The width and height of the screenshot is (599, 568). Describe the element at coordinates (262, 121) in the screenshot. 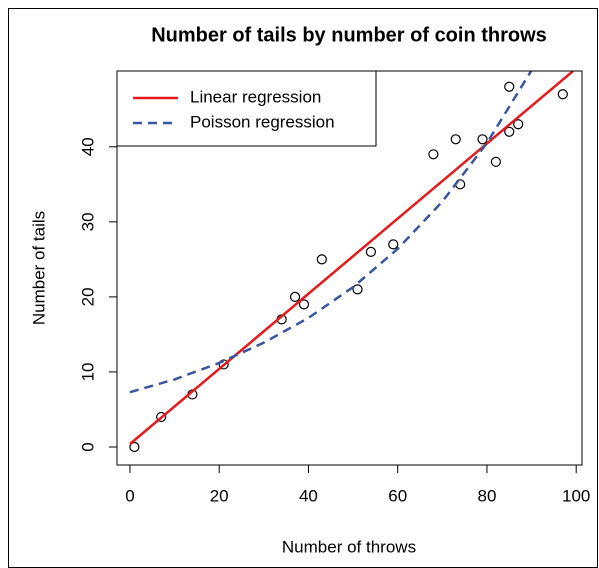

I see `legend-label: Poisson regression` at that location.